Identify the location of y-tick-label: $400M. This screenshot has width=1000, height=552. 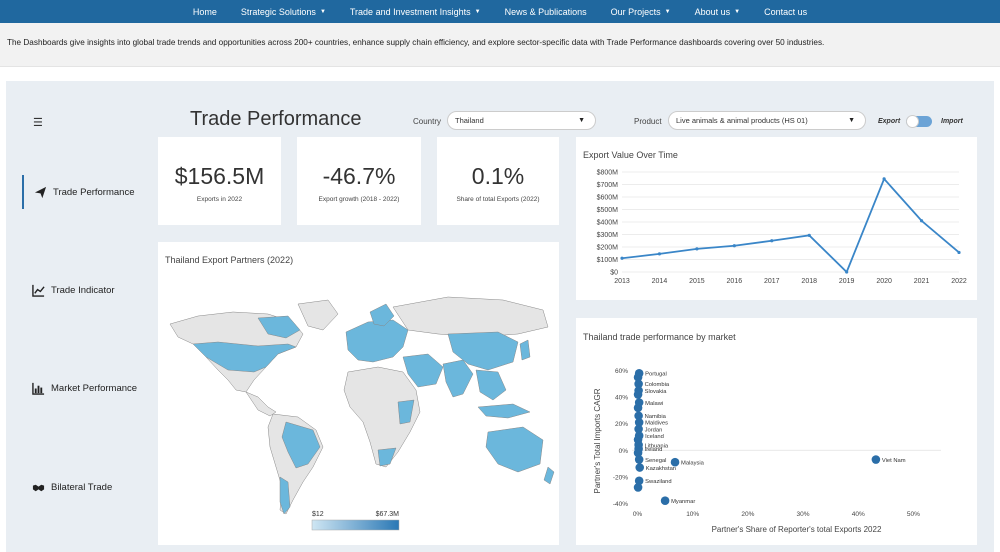
(608, 223).